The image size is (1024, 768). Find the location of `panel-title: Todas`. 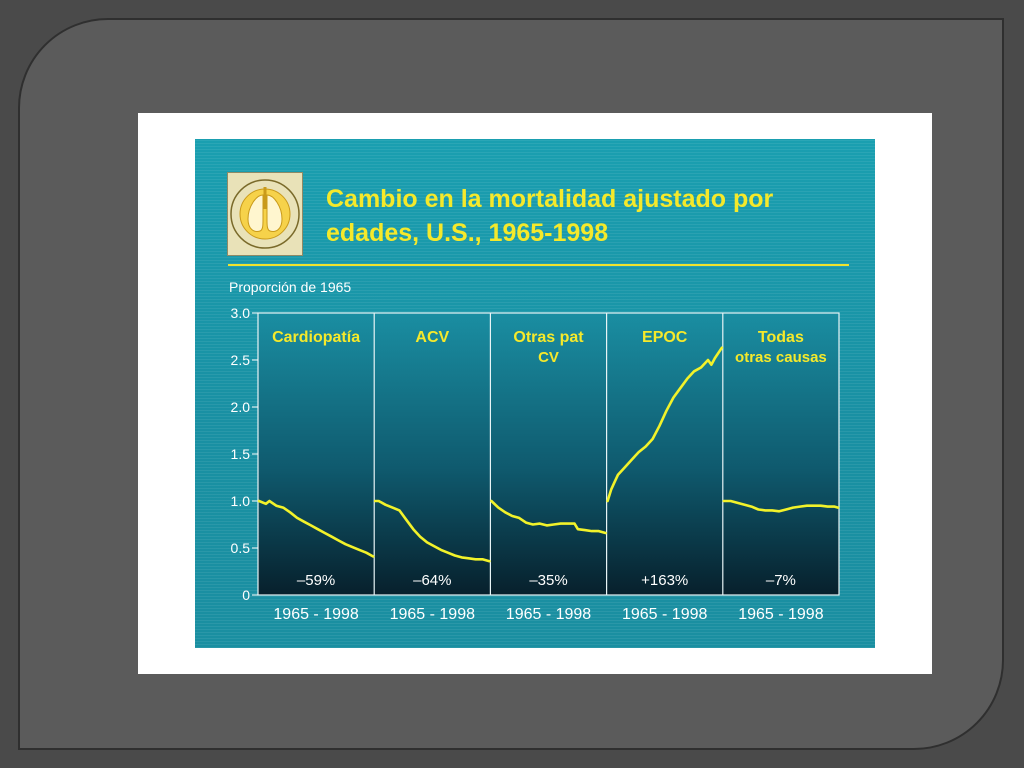

panel-title: Todas is located at coordinates (781, 337).